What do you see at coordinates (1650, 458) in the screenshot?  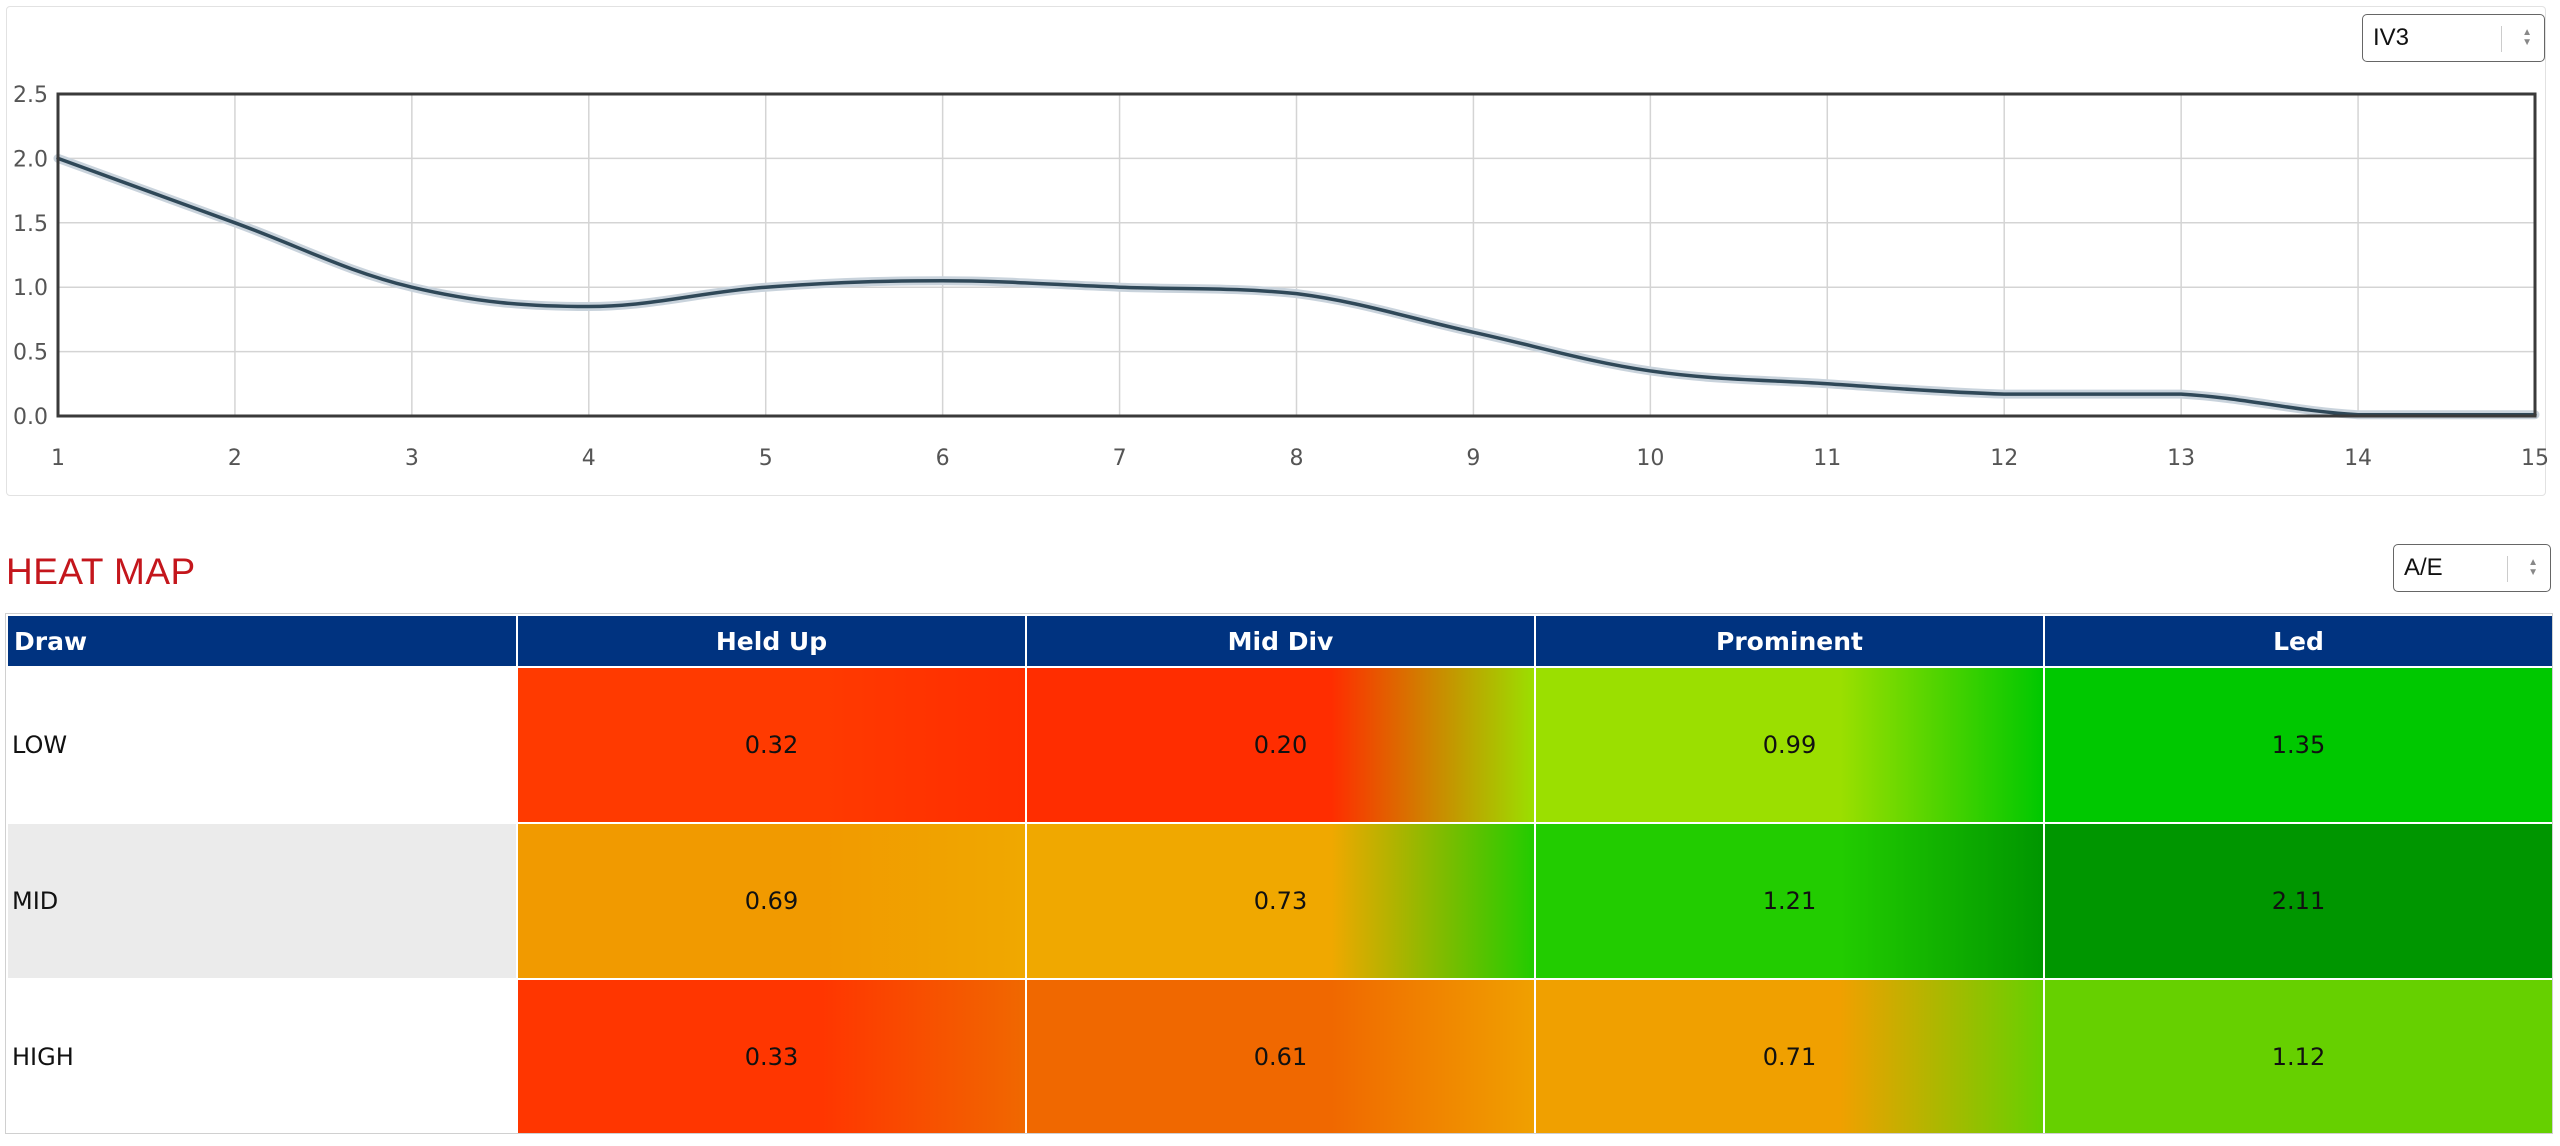 I see `x-tick-label: 10` at bounding box center [1650, 458].